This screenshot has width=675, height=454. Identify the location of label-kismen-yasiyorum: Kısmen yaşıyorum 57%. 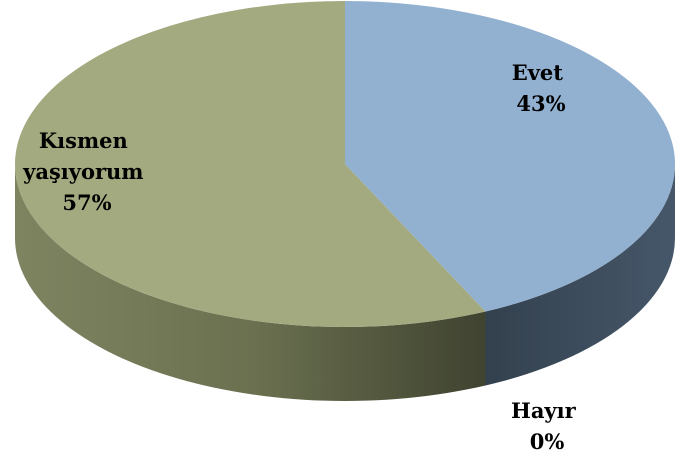
(86, 171).